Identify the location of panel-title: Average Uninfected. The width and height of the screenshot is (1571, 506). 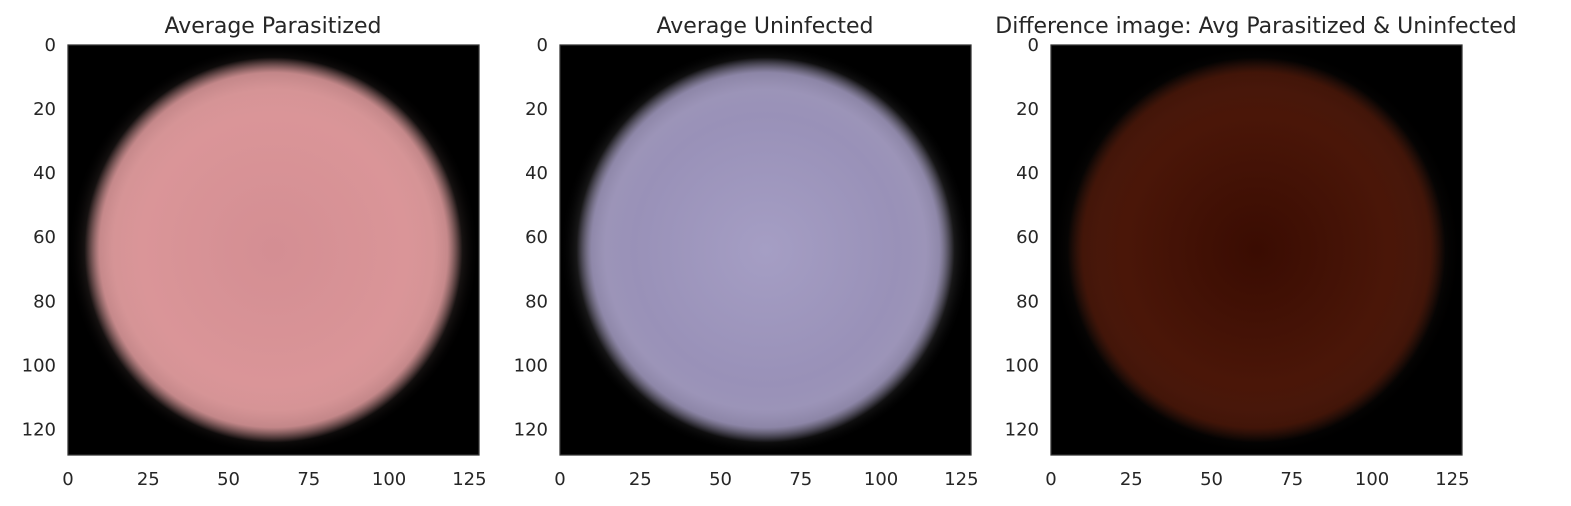
(765, 26).